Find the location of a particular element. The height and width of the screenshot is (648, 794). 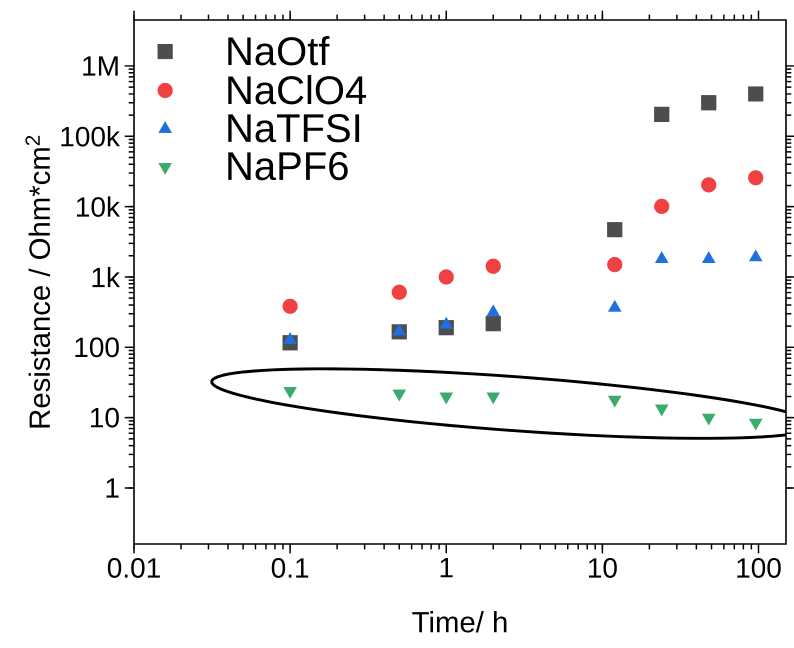

y-tick-label: 10k is located at coordinates (98, 206).